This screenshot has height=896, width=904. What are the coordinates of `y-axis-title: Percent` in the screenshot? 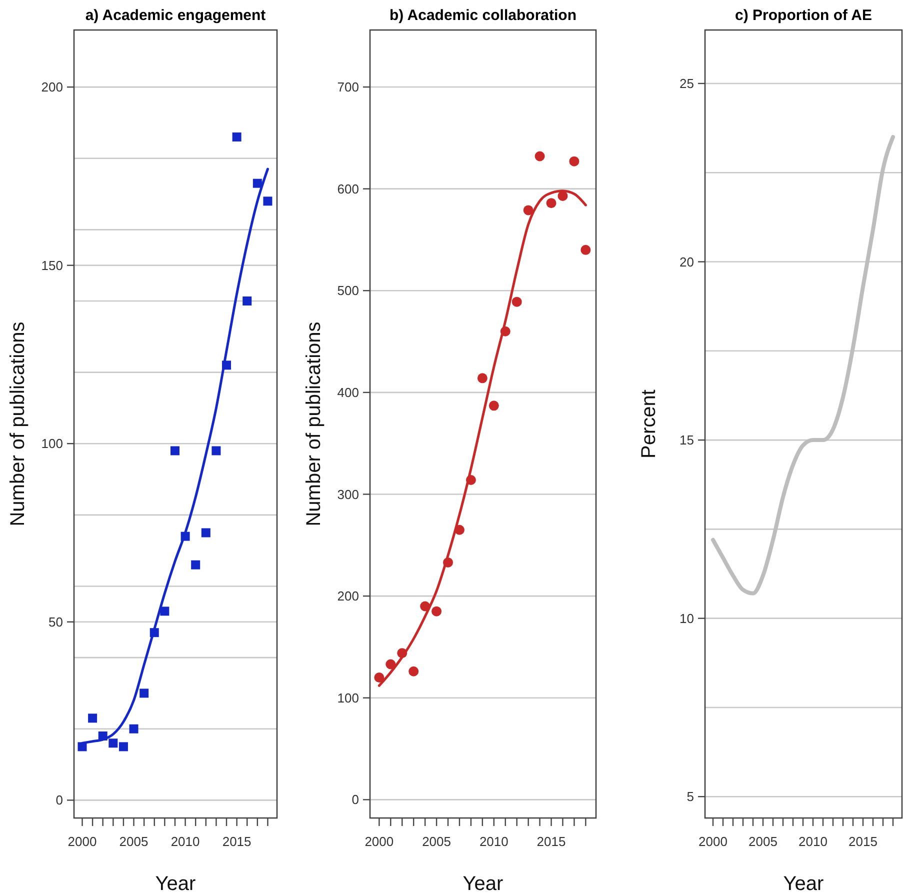 It's located at (649, 423).